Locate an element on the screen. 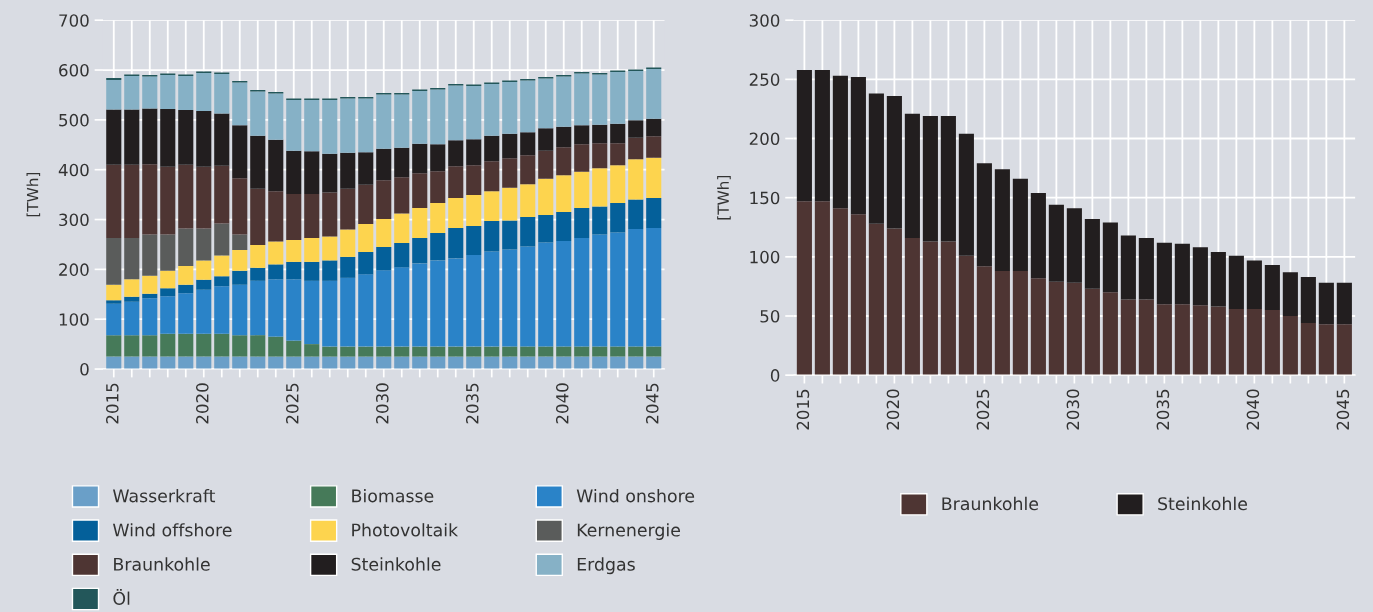  y-tick-label: 50 is located at coordinates (770, 316).